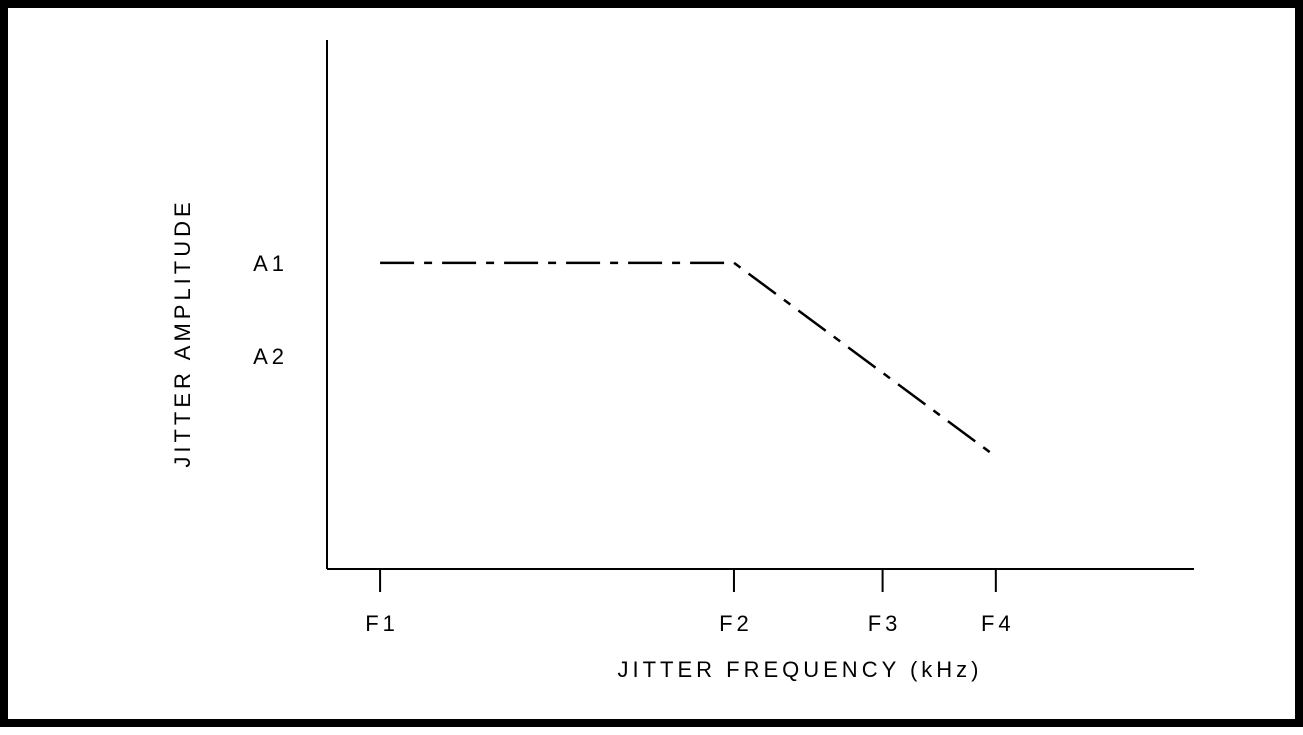 The width and height of the screenshot is (1303, 735). I want to click on x-ticks: F1 F2 F3 F4, so click(690, 602).